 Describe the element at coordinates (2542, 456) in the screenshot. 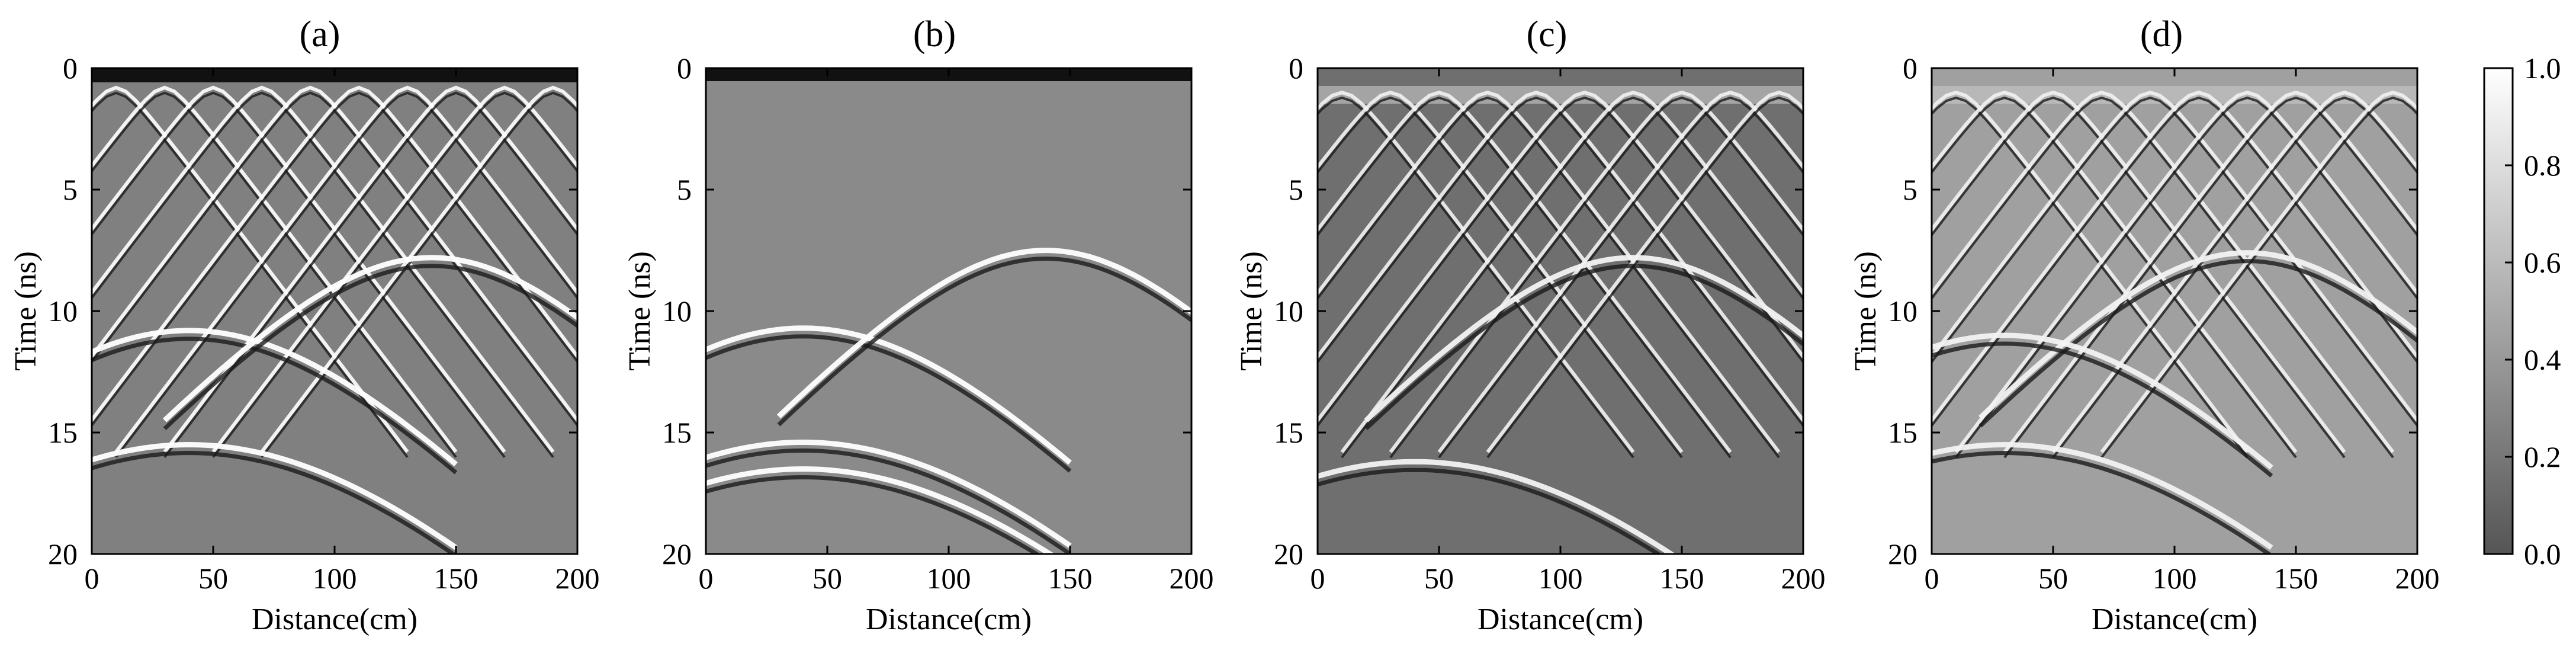

I see `colorbar-tick-label: 0.2` at that location.